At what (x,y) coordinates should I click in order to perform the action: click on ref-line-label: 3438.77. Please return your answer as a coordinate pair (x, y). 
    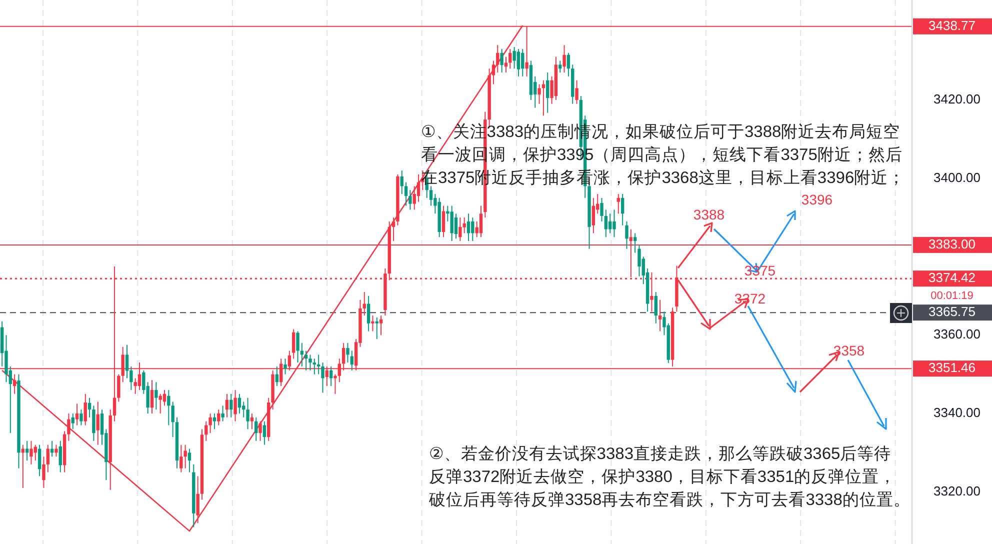
    Looking at the image, I should click on (952, 25).